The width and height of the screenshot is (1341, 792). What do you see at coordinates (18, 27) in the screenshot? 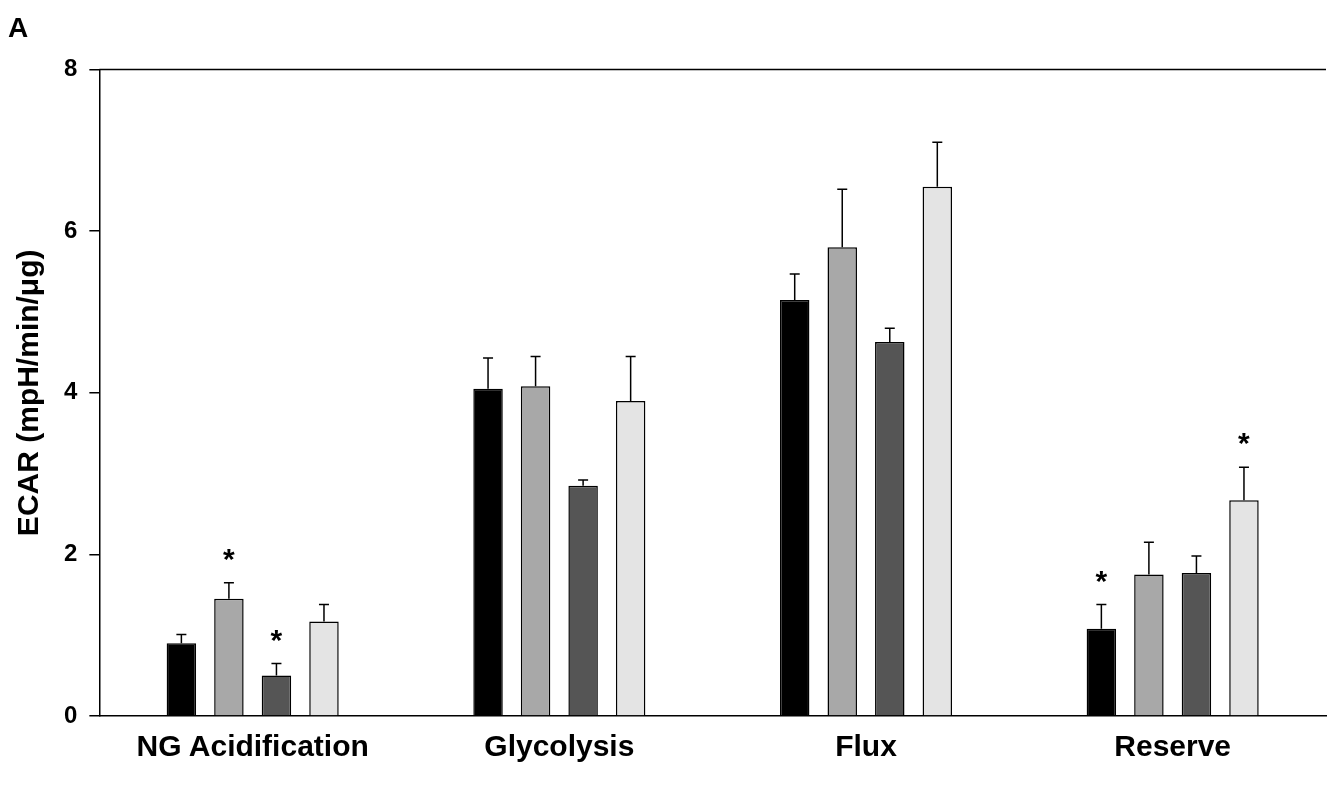
I see `chart-title: A` at bounding box center [18, 27].